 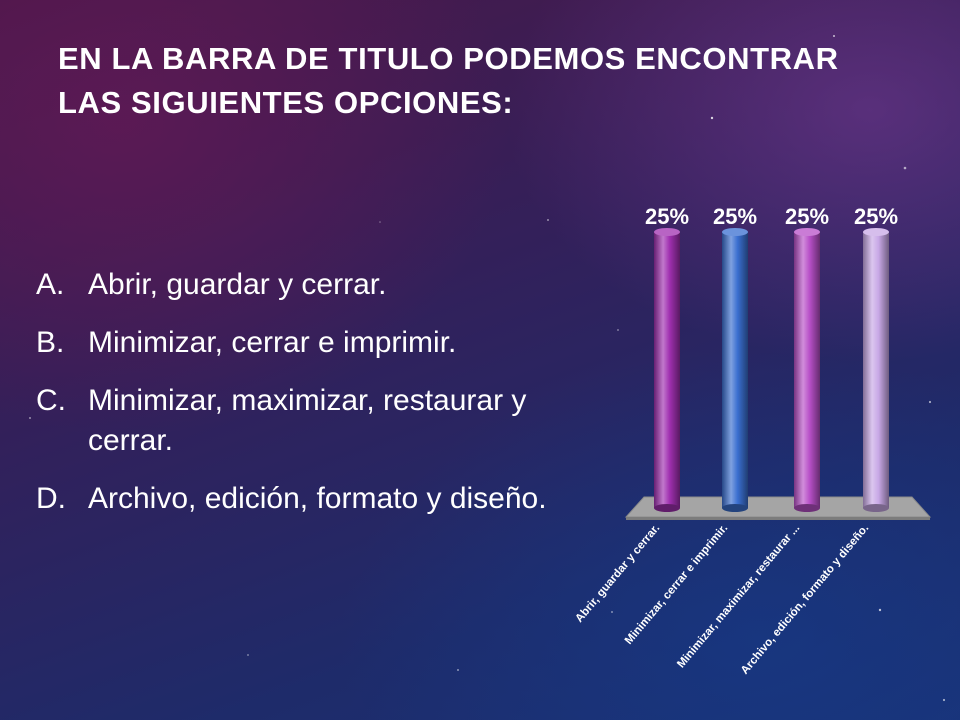 I want to click on data-label-3: 25%, so click(x=807, y=216).